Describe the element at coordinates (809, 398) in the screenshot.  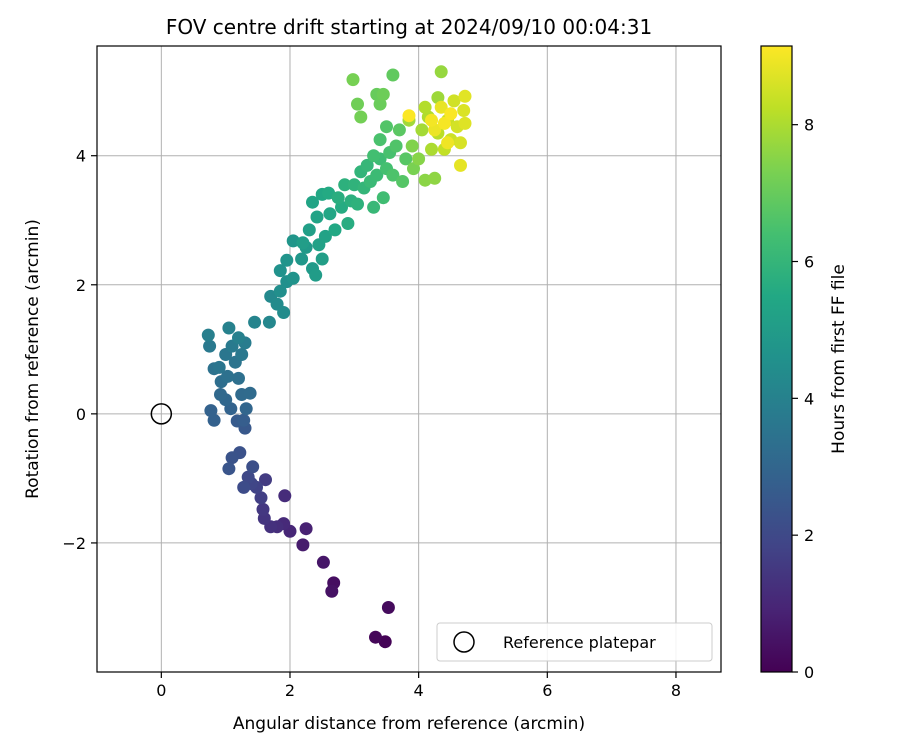
I see `colorbar-tick-label: 4` at that location.